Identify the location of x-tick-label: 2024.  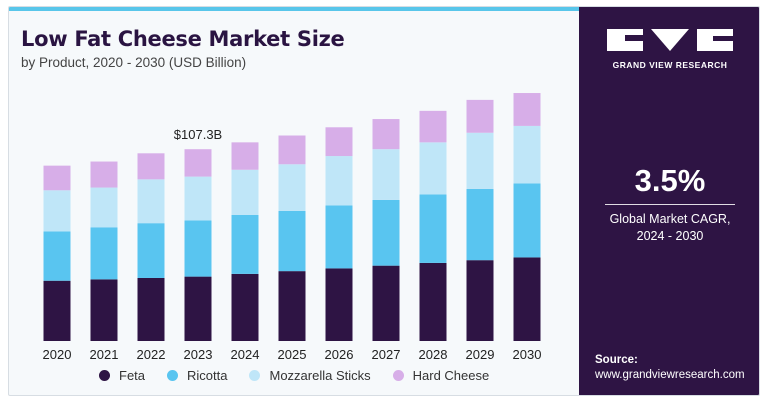
(245, 354).